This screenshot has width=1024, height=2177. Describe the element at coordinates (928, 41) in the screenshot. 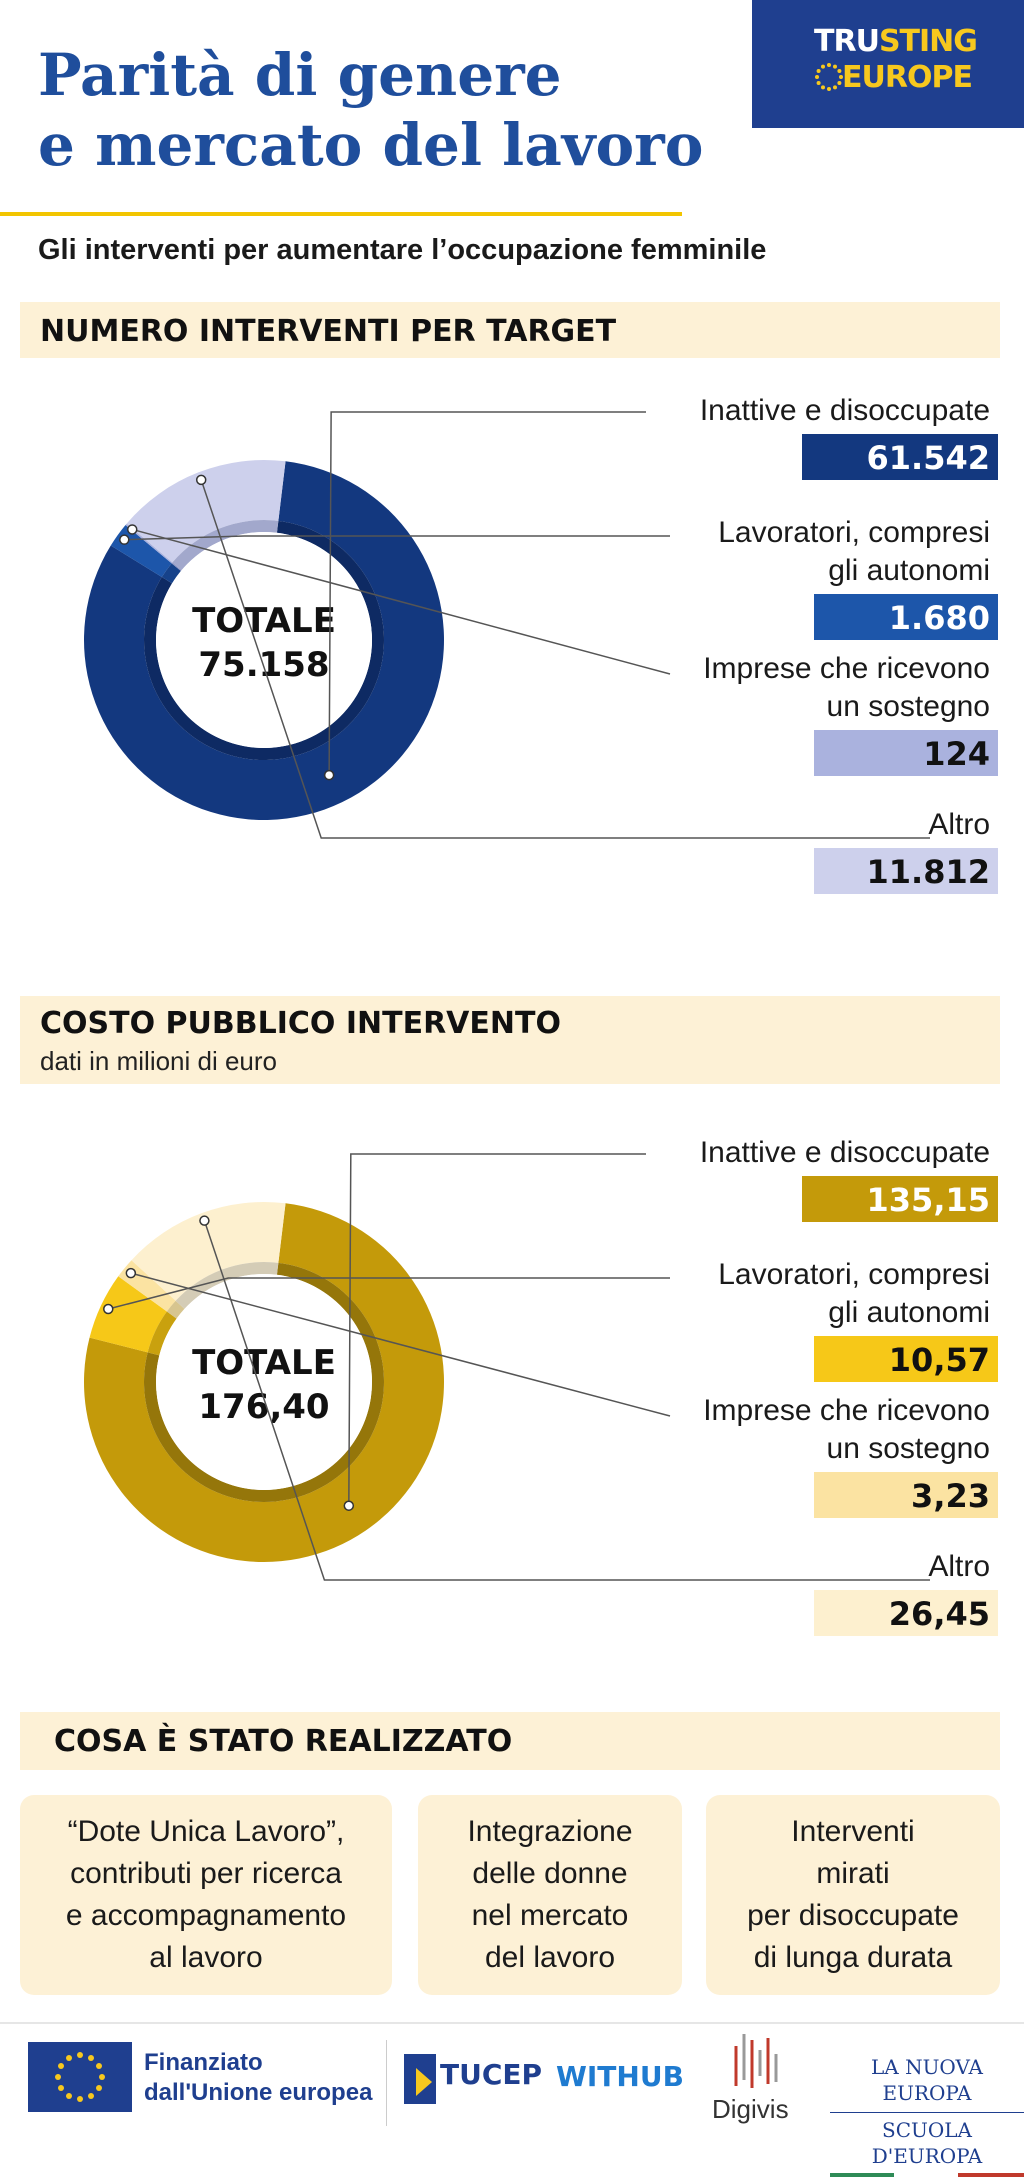

I see `logo-word-sting: STING` at that location.